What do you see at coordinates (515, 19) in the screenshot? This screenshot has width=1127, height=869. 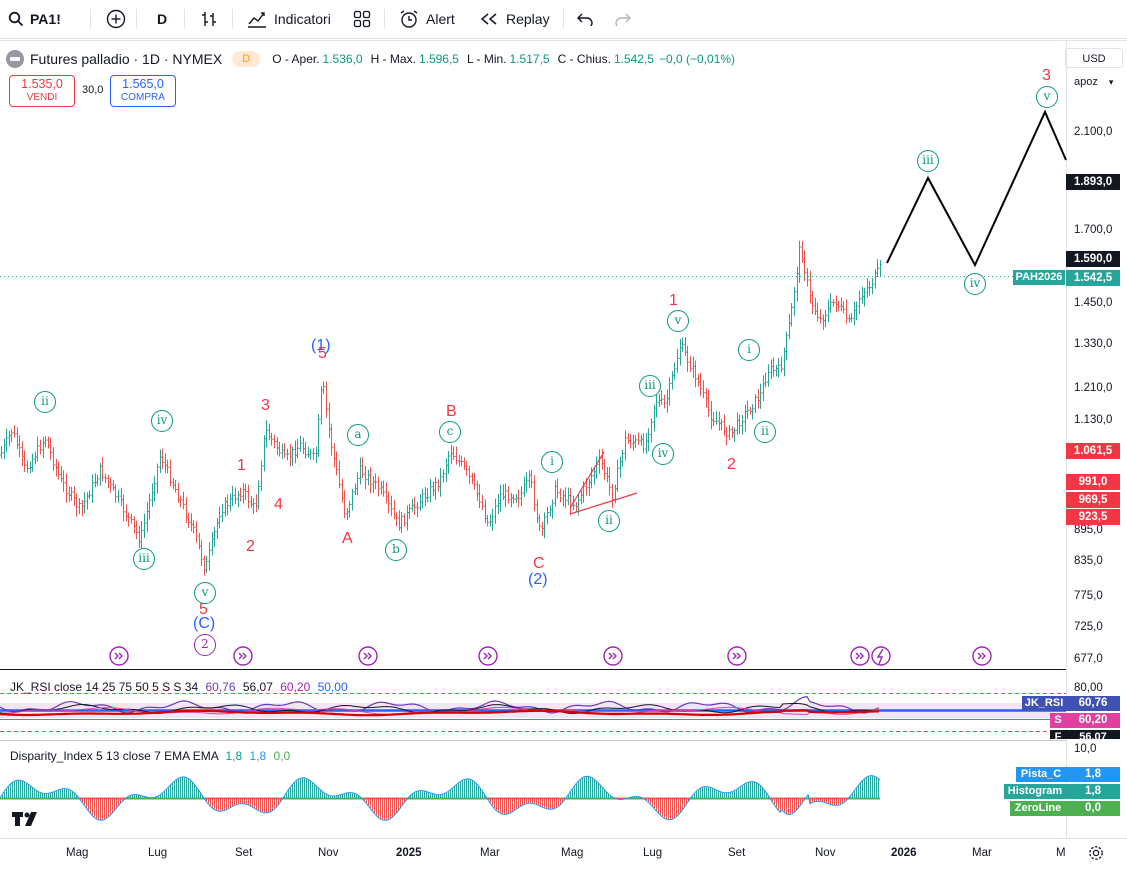 I see `replay-button: Replay` at bounding box center [515, 19].